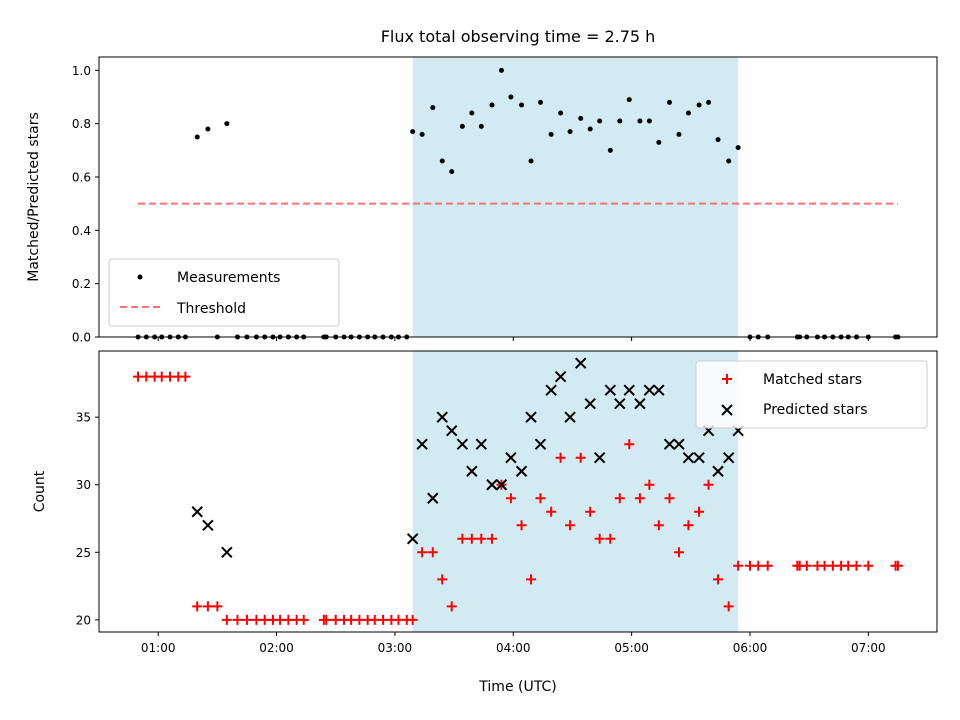 Image resolution: width=960 pixels, height=720 pixels. I want to click on y-tick-label: 1.0, so click(81, 71).